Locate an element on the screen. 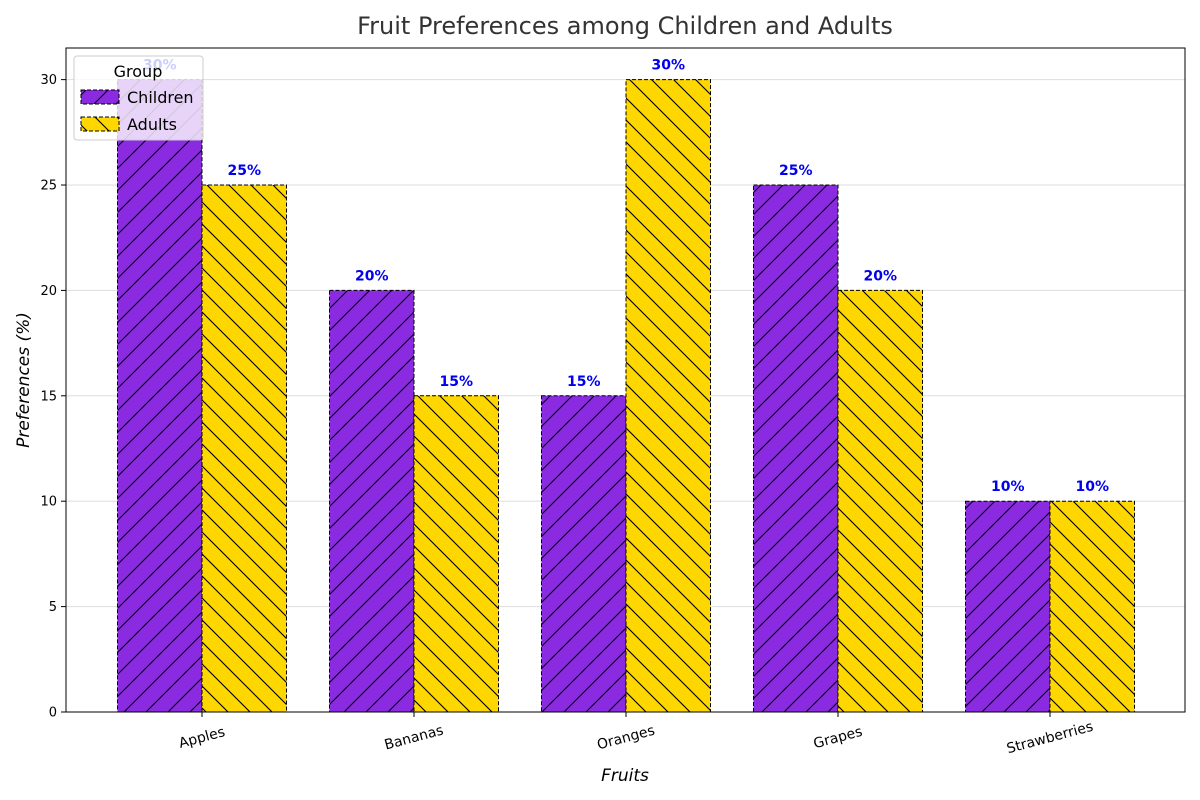  legend-label-adults: Adults is located at coordinates (152, 124).